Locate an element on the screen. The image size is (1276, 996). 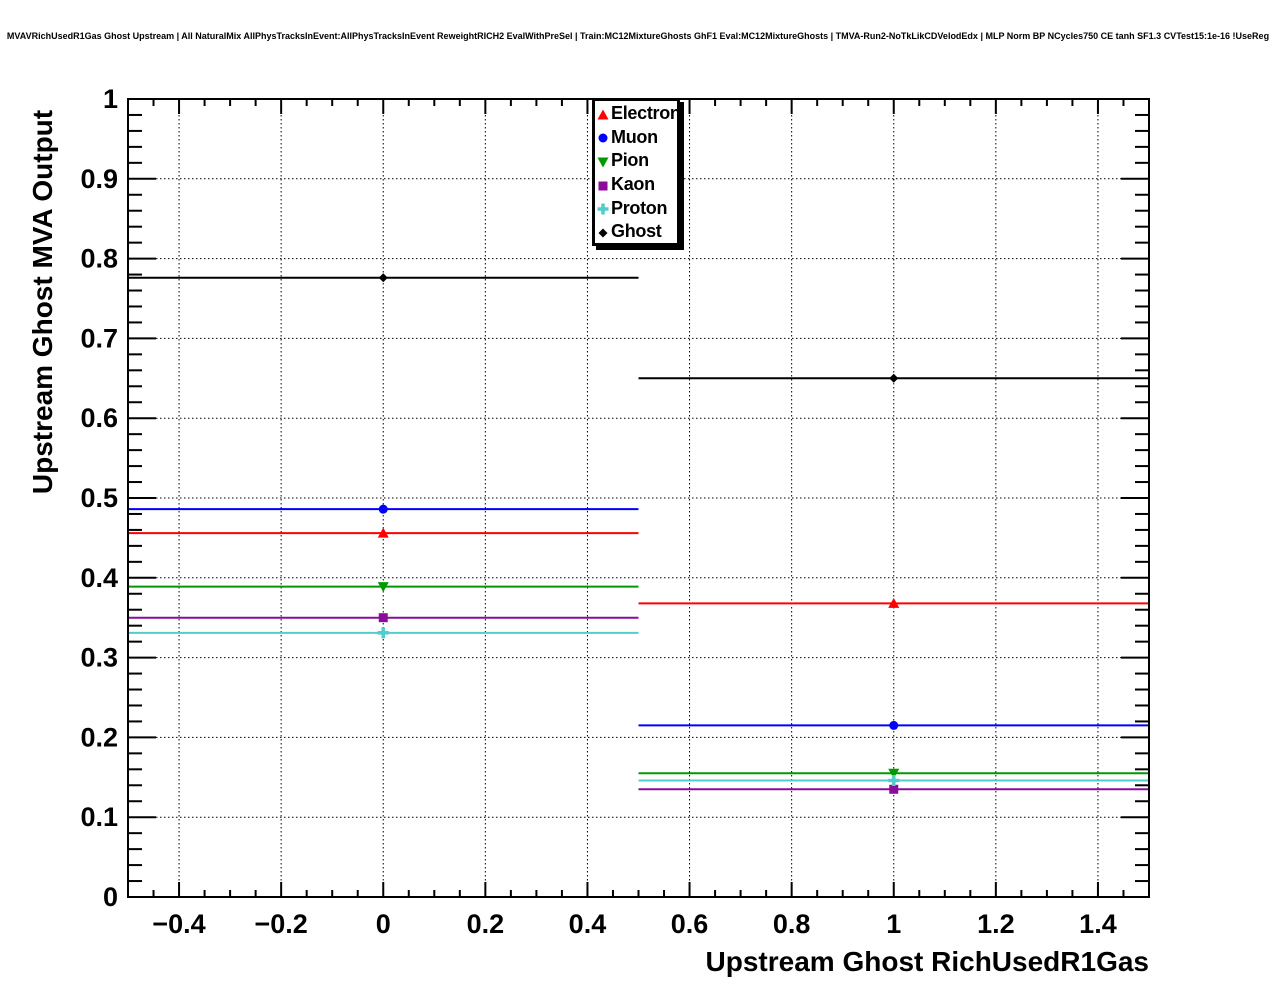
x-tick-label: 1.2 is located at coordinates (996, 924).